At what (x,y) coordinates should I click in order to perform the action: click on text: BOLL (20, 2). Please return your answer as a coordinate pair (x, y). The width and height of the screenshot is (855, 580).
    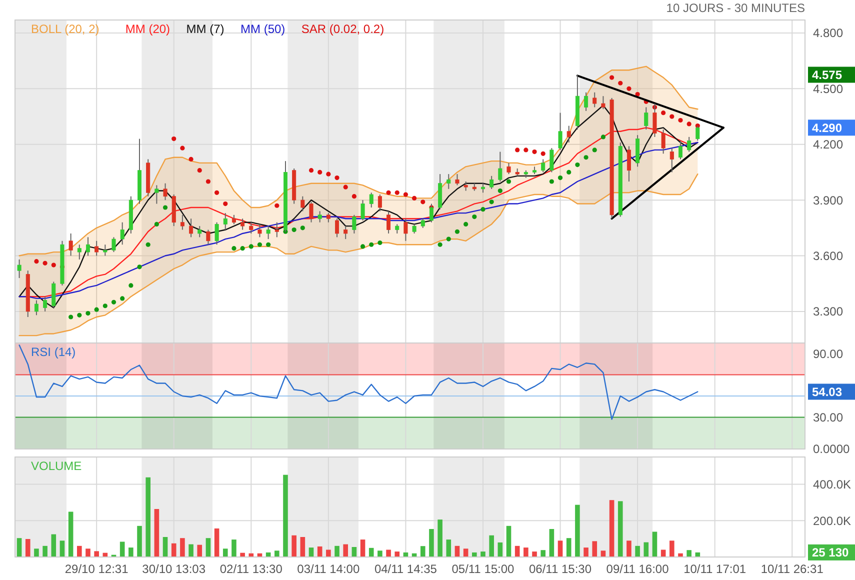
    Looking at the image, I should click on (65, 29).